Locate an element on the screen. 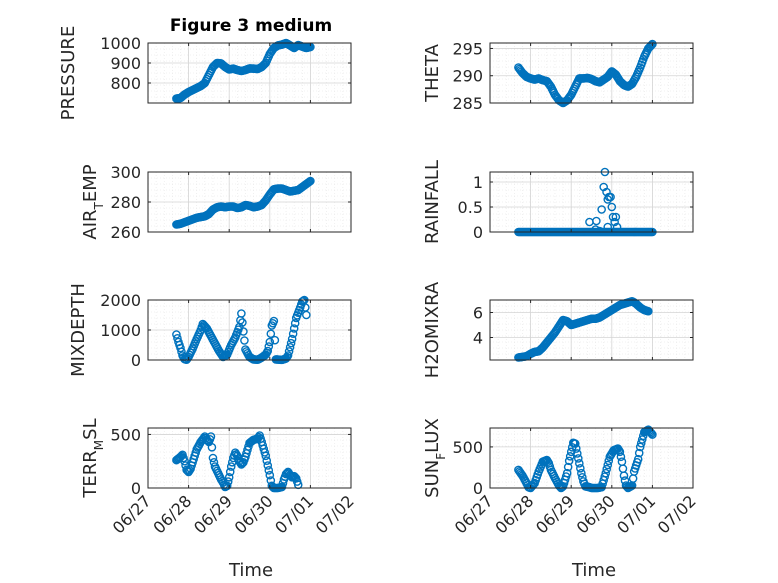 The image size is (778, 583). y-tick-label: 6 is located at coordinates (478, 313).